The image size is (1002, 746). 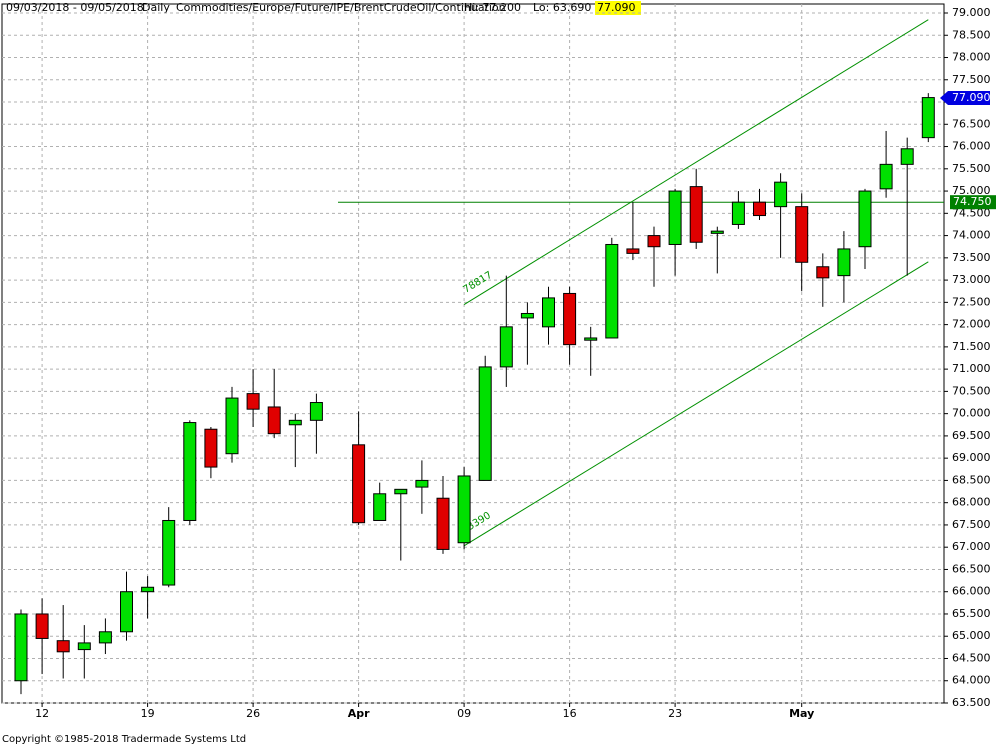 What do you see at coordinates (971, 168) in the screenshot?
I see `y-tick-label: 75.500` at bounding box center [971, 168].